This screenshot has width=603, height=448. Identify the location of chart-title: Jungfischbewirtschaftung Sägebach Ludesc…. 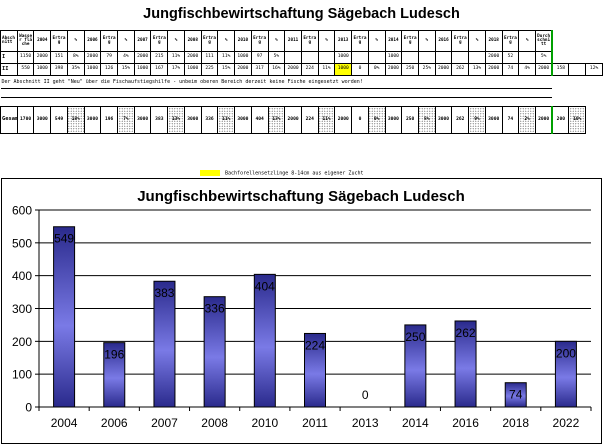
(301, 196).